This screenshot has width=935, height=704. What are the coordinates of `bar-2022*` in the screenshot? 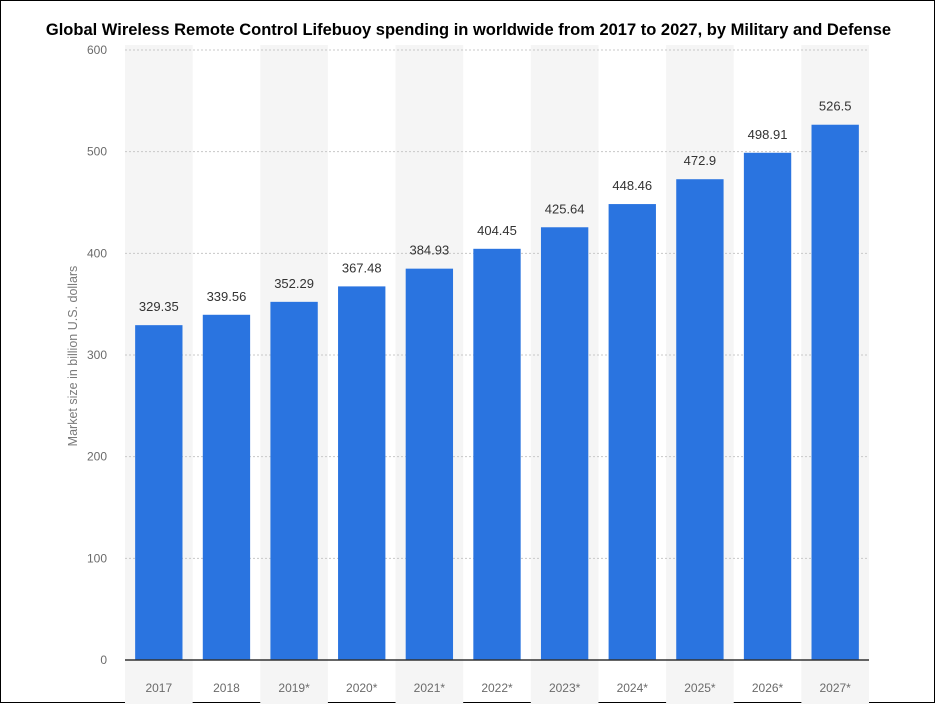 It's located at (497, 454).